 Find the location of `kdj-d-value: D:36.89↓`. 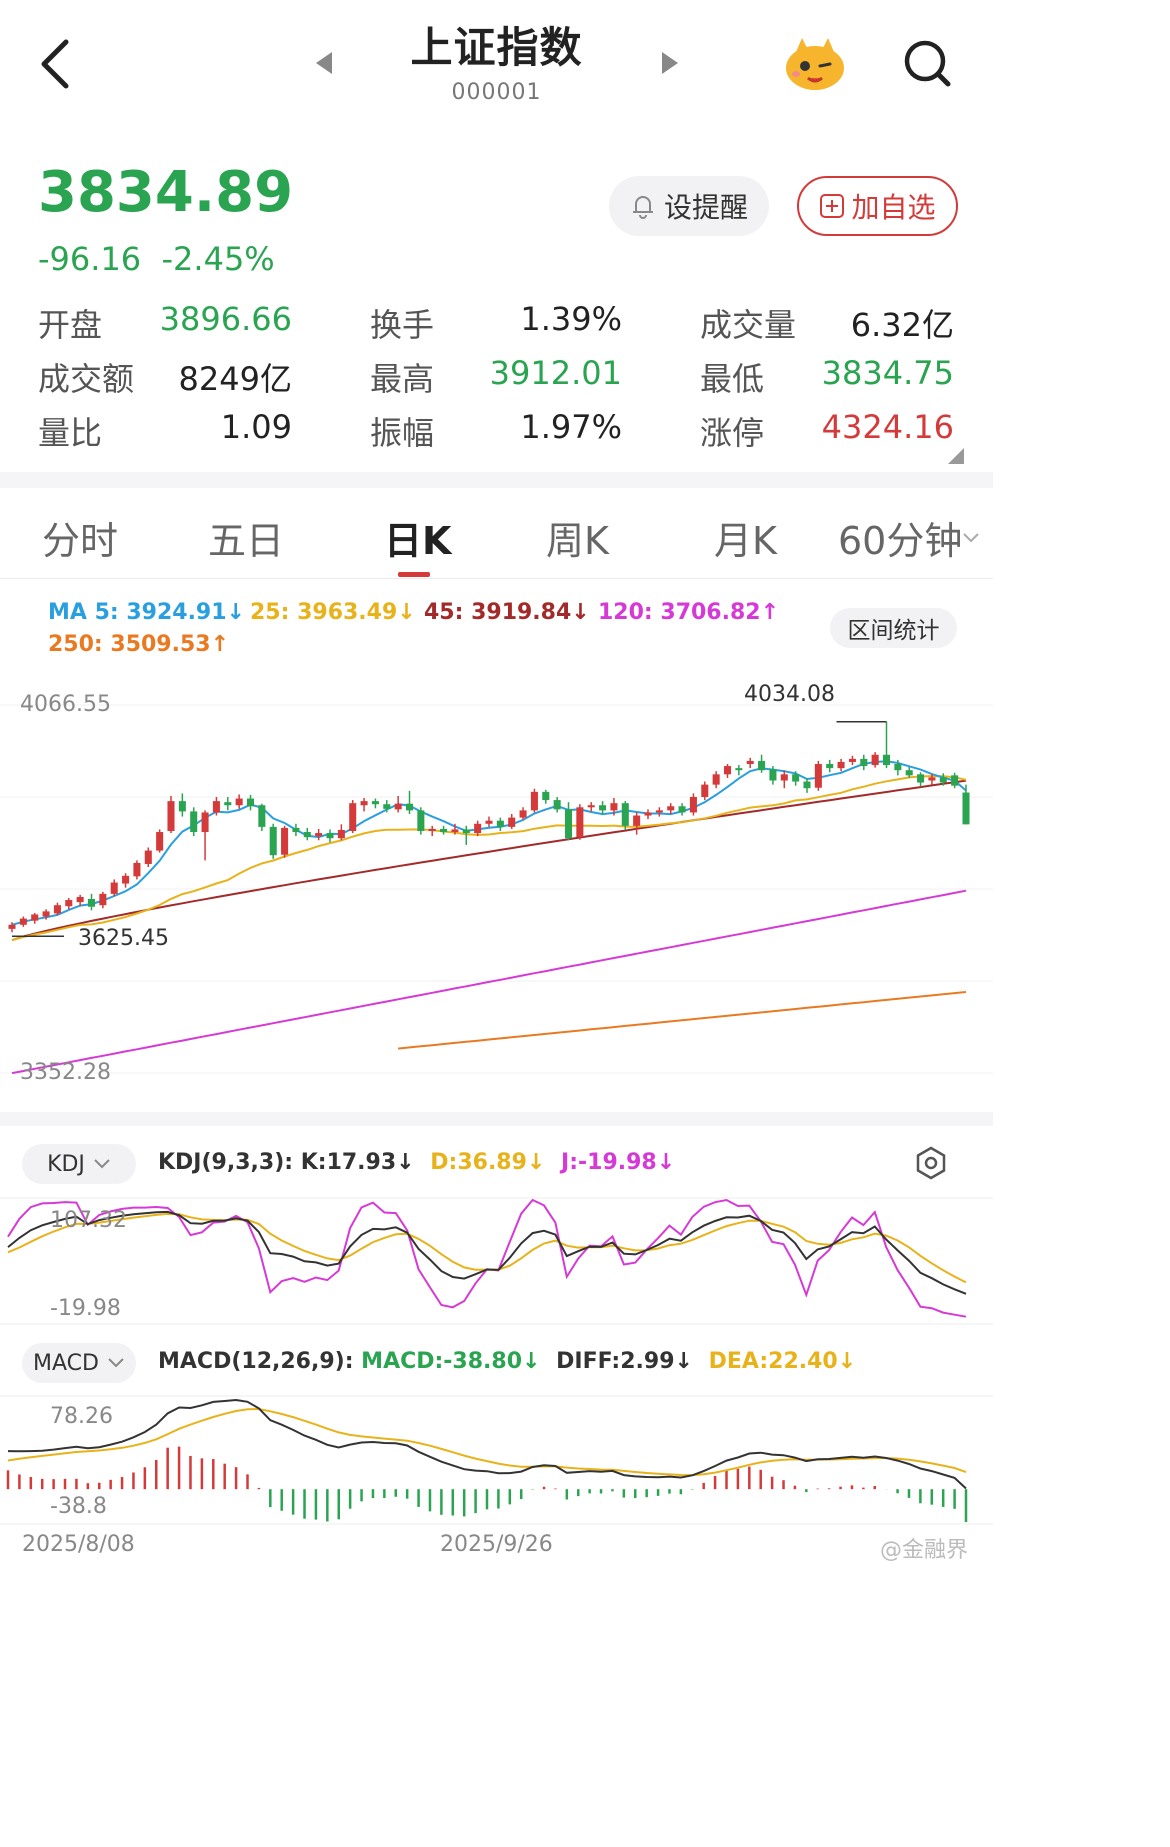

kdj-d-value: D:36.89↓ is located at coordinates (488, 1162).